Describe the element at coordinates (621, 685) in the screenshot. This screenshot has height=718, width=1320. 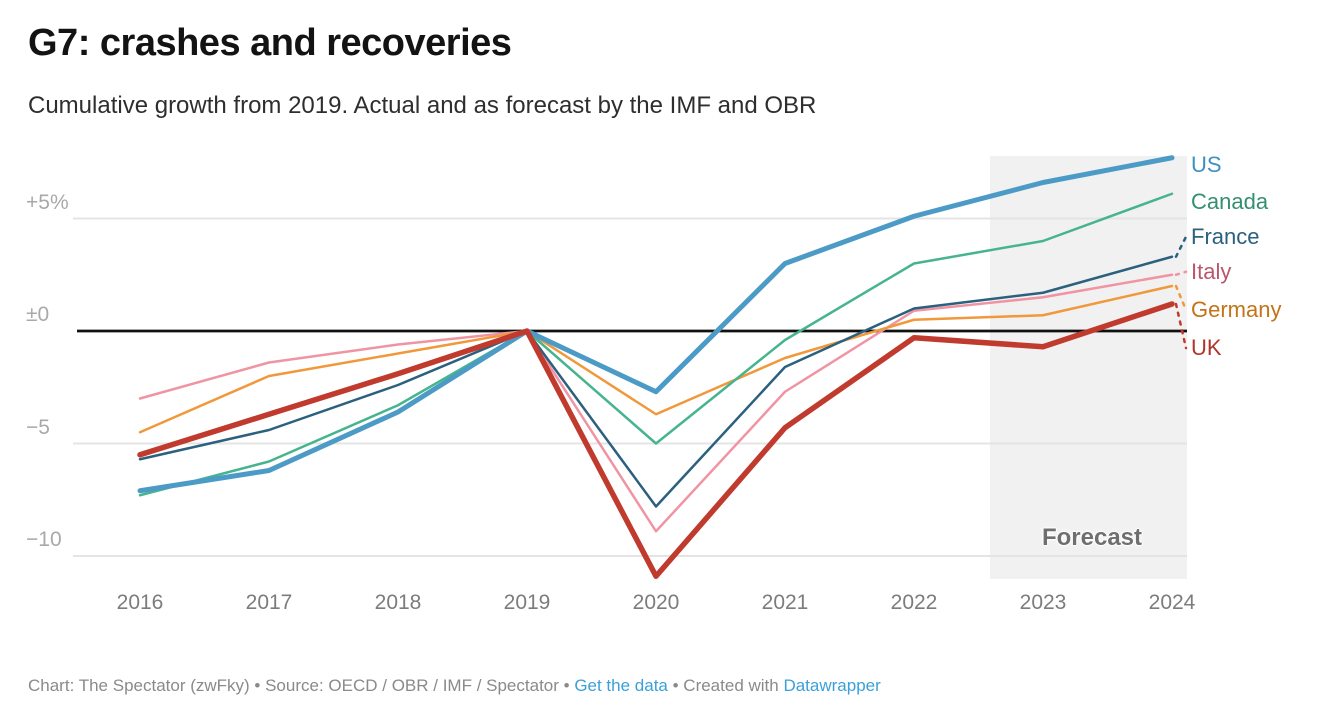
I see `get-the-data-link: Get the data` at that location.